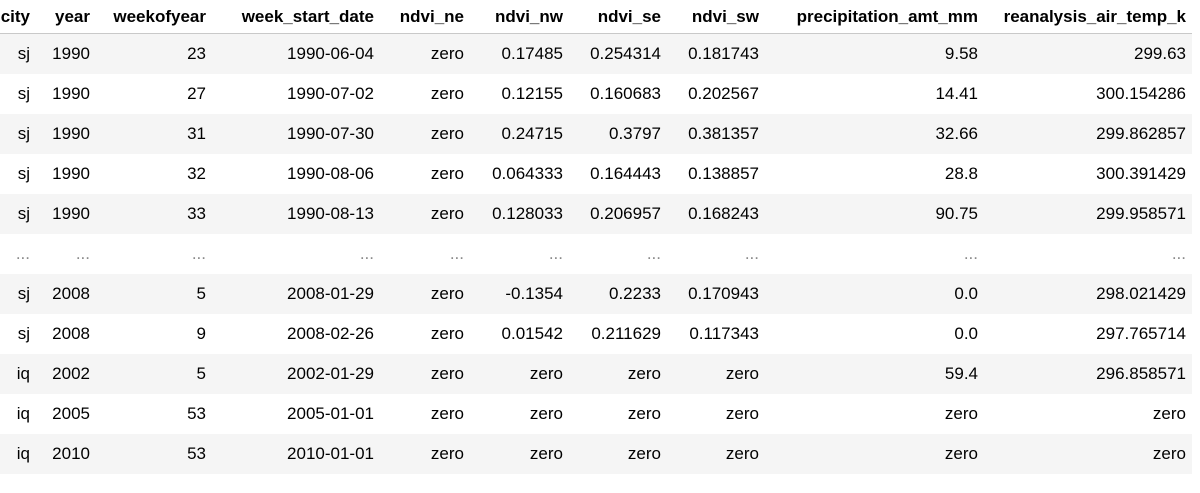 The height and width of the screenshot is (493, 1200). What do you see at coordinates (154, 294) in the screenshot?
I see `table-cell-weekofyear: 5` at bounding box center [154, 294].